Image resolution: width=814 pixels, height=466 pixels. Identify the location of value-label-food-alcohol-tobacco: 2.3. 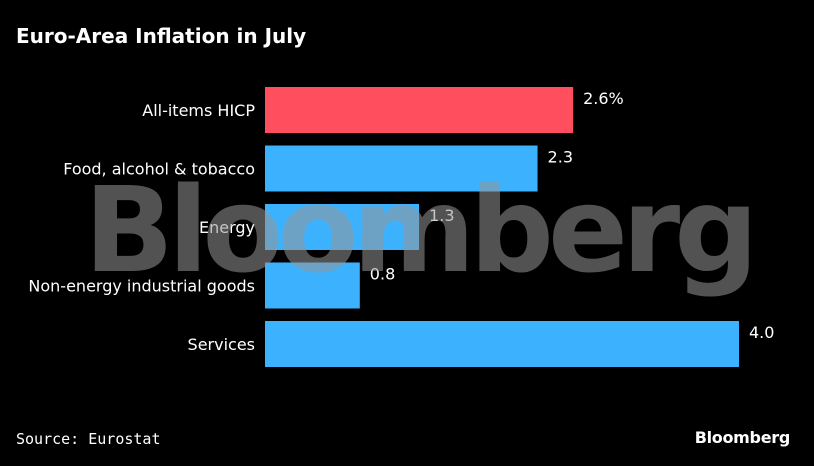
(560, 157).